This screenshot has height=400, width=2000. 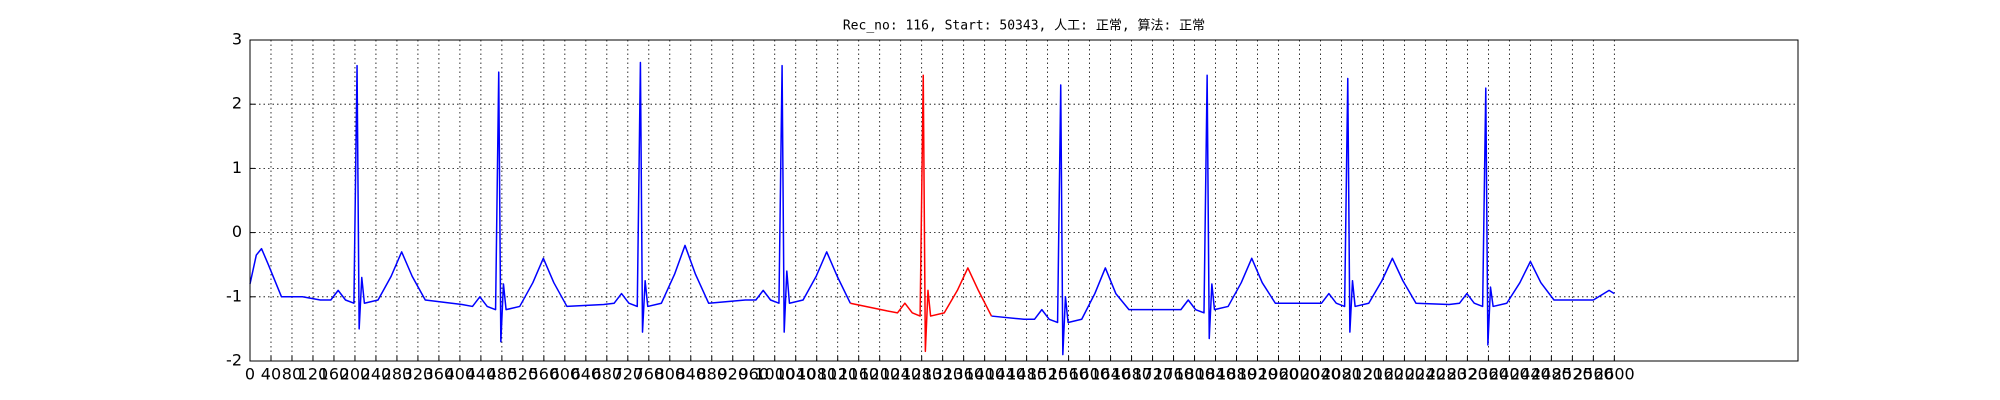 What do you see at coordinates (921, 213) in the screenshot?
I see `series-line` at bounding box center [921, 213].